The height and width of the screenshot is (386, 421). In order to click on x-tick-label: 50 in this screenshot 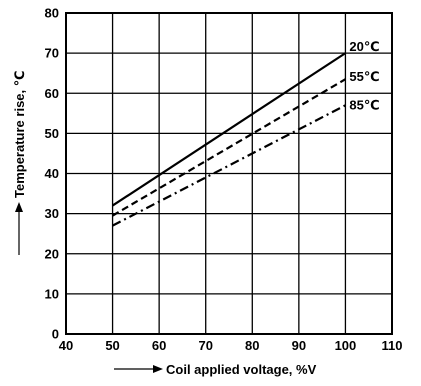, I will do `click(112, 345)`.